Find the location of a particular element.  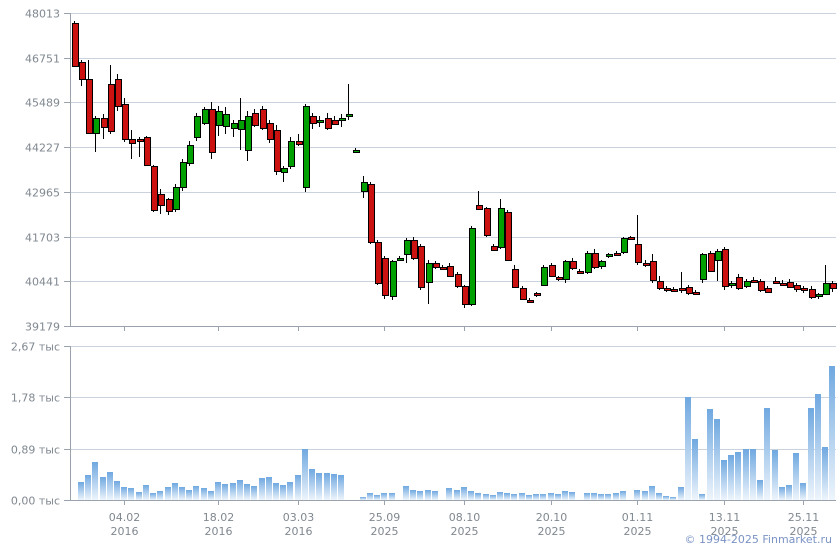

price-axis-labels: 48013 46751 45489 44227 42965 41703 40441 39179 is located at coordinates (42, 171).